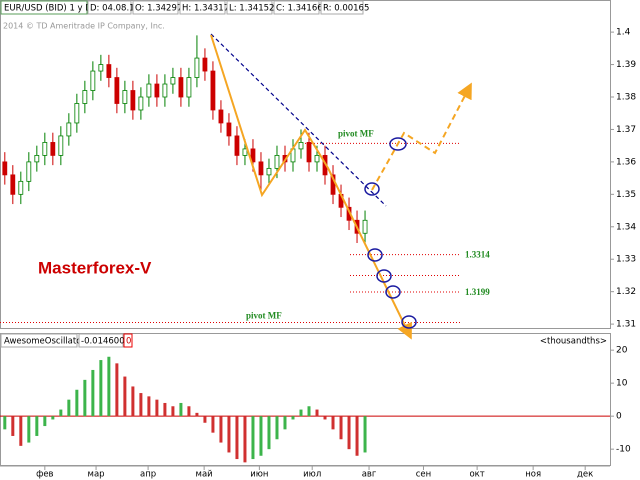 Image resolution: width=640 pixels, height=480 pixels. I want to click on x-tick-label: окт, so click(476, 475).